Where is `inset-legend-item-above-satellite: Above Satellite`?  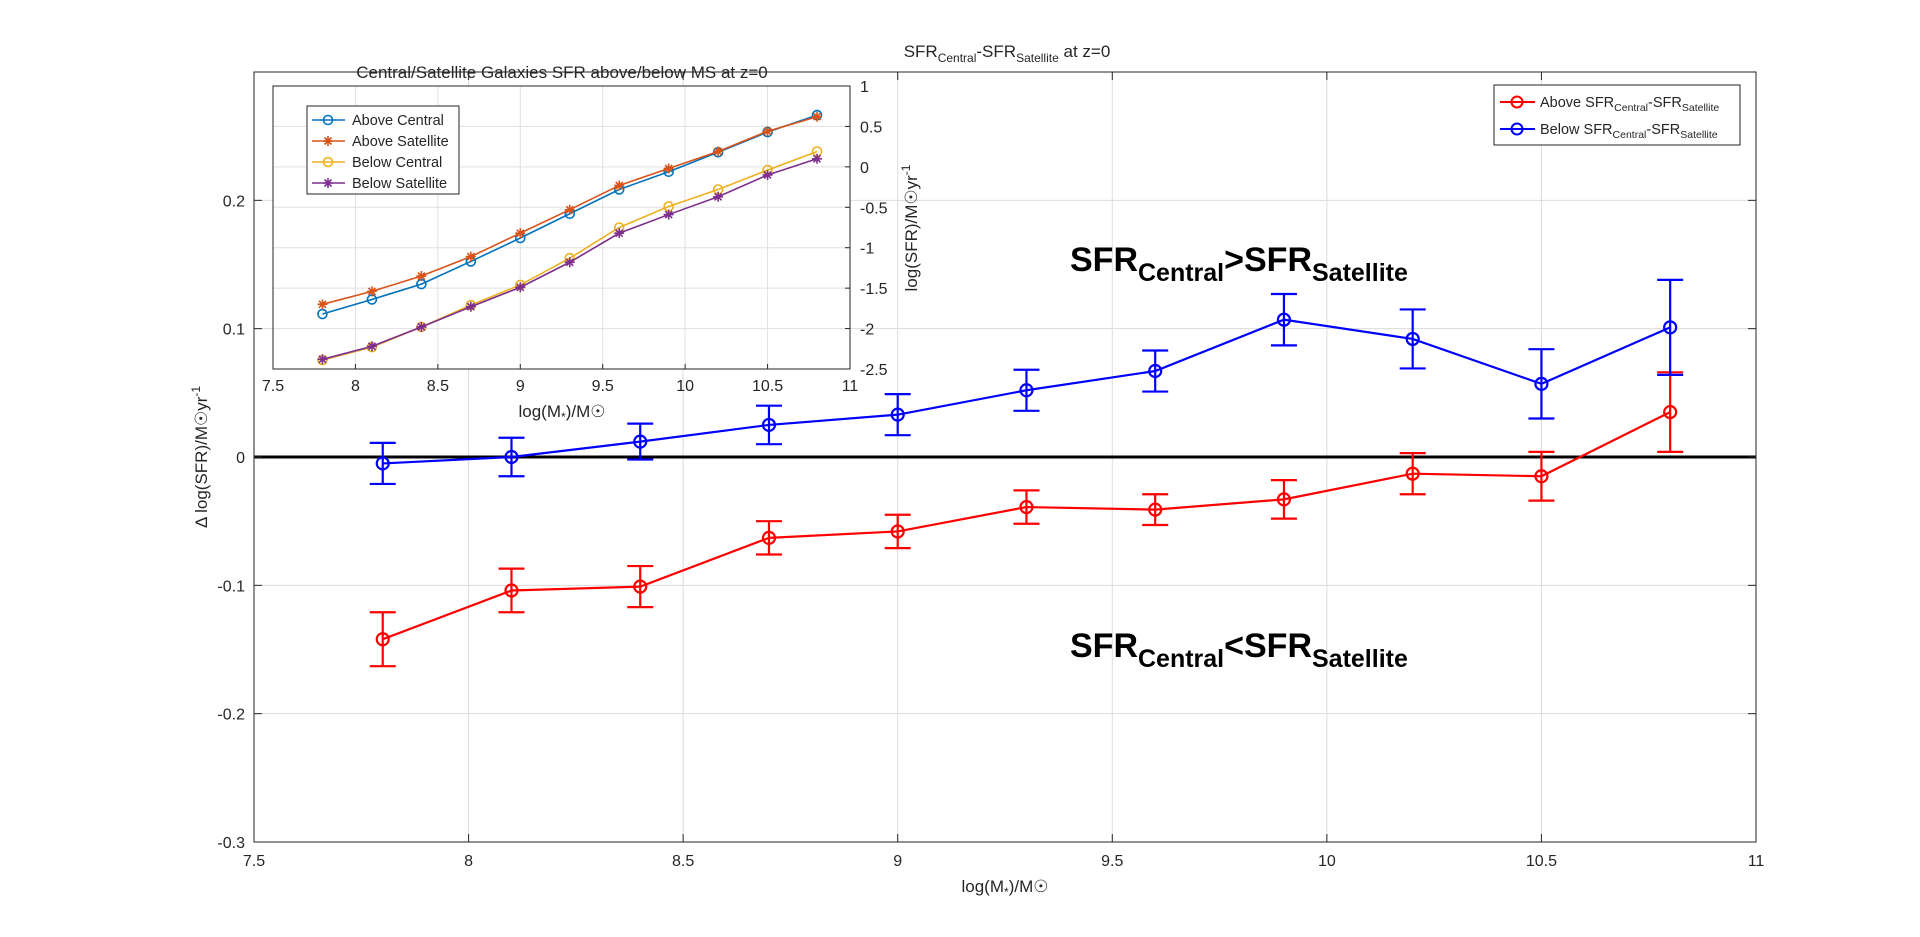
inset-legend-item-above-satellite: Above Satellite is located at coordinates (380, 142).